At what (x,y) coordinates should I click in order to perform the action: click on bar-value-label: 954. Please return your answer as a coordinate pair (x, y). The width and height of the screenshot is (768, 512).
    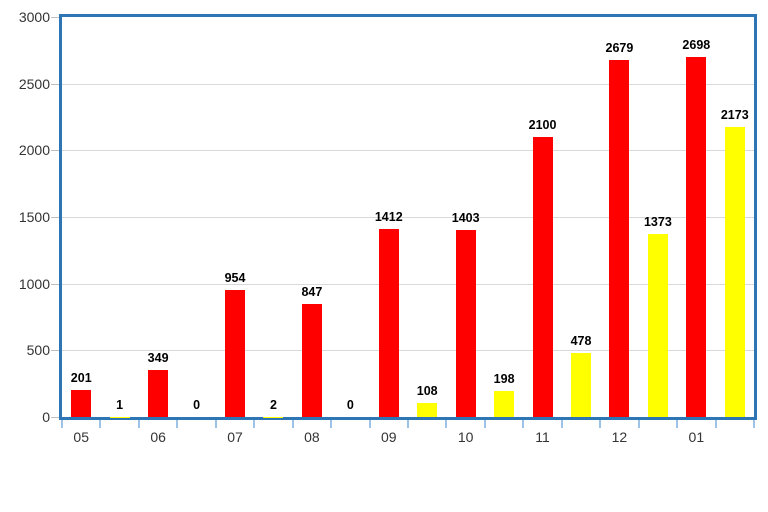
    Looking at the image, I should click on (235, 277).